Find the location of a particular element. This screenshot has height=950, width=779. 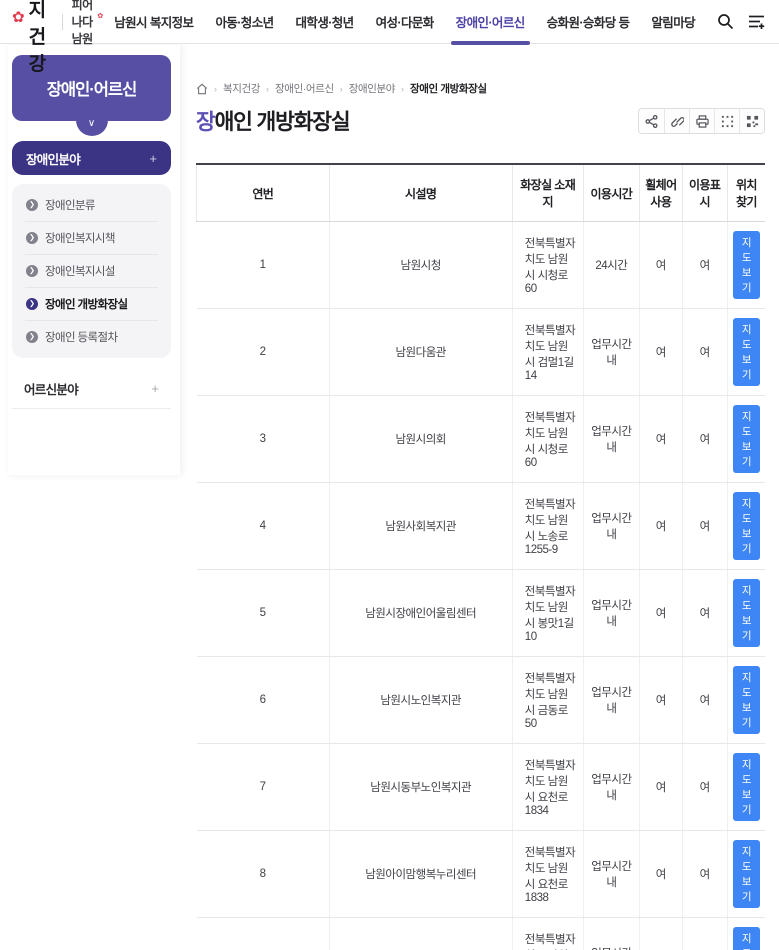

cell-address: 전북특별자치도 남원시 검멀1길 14 is located at coordinates (547, 352).